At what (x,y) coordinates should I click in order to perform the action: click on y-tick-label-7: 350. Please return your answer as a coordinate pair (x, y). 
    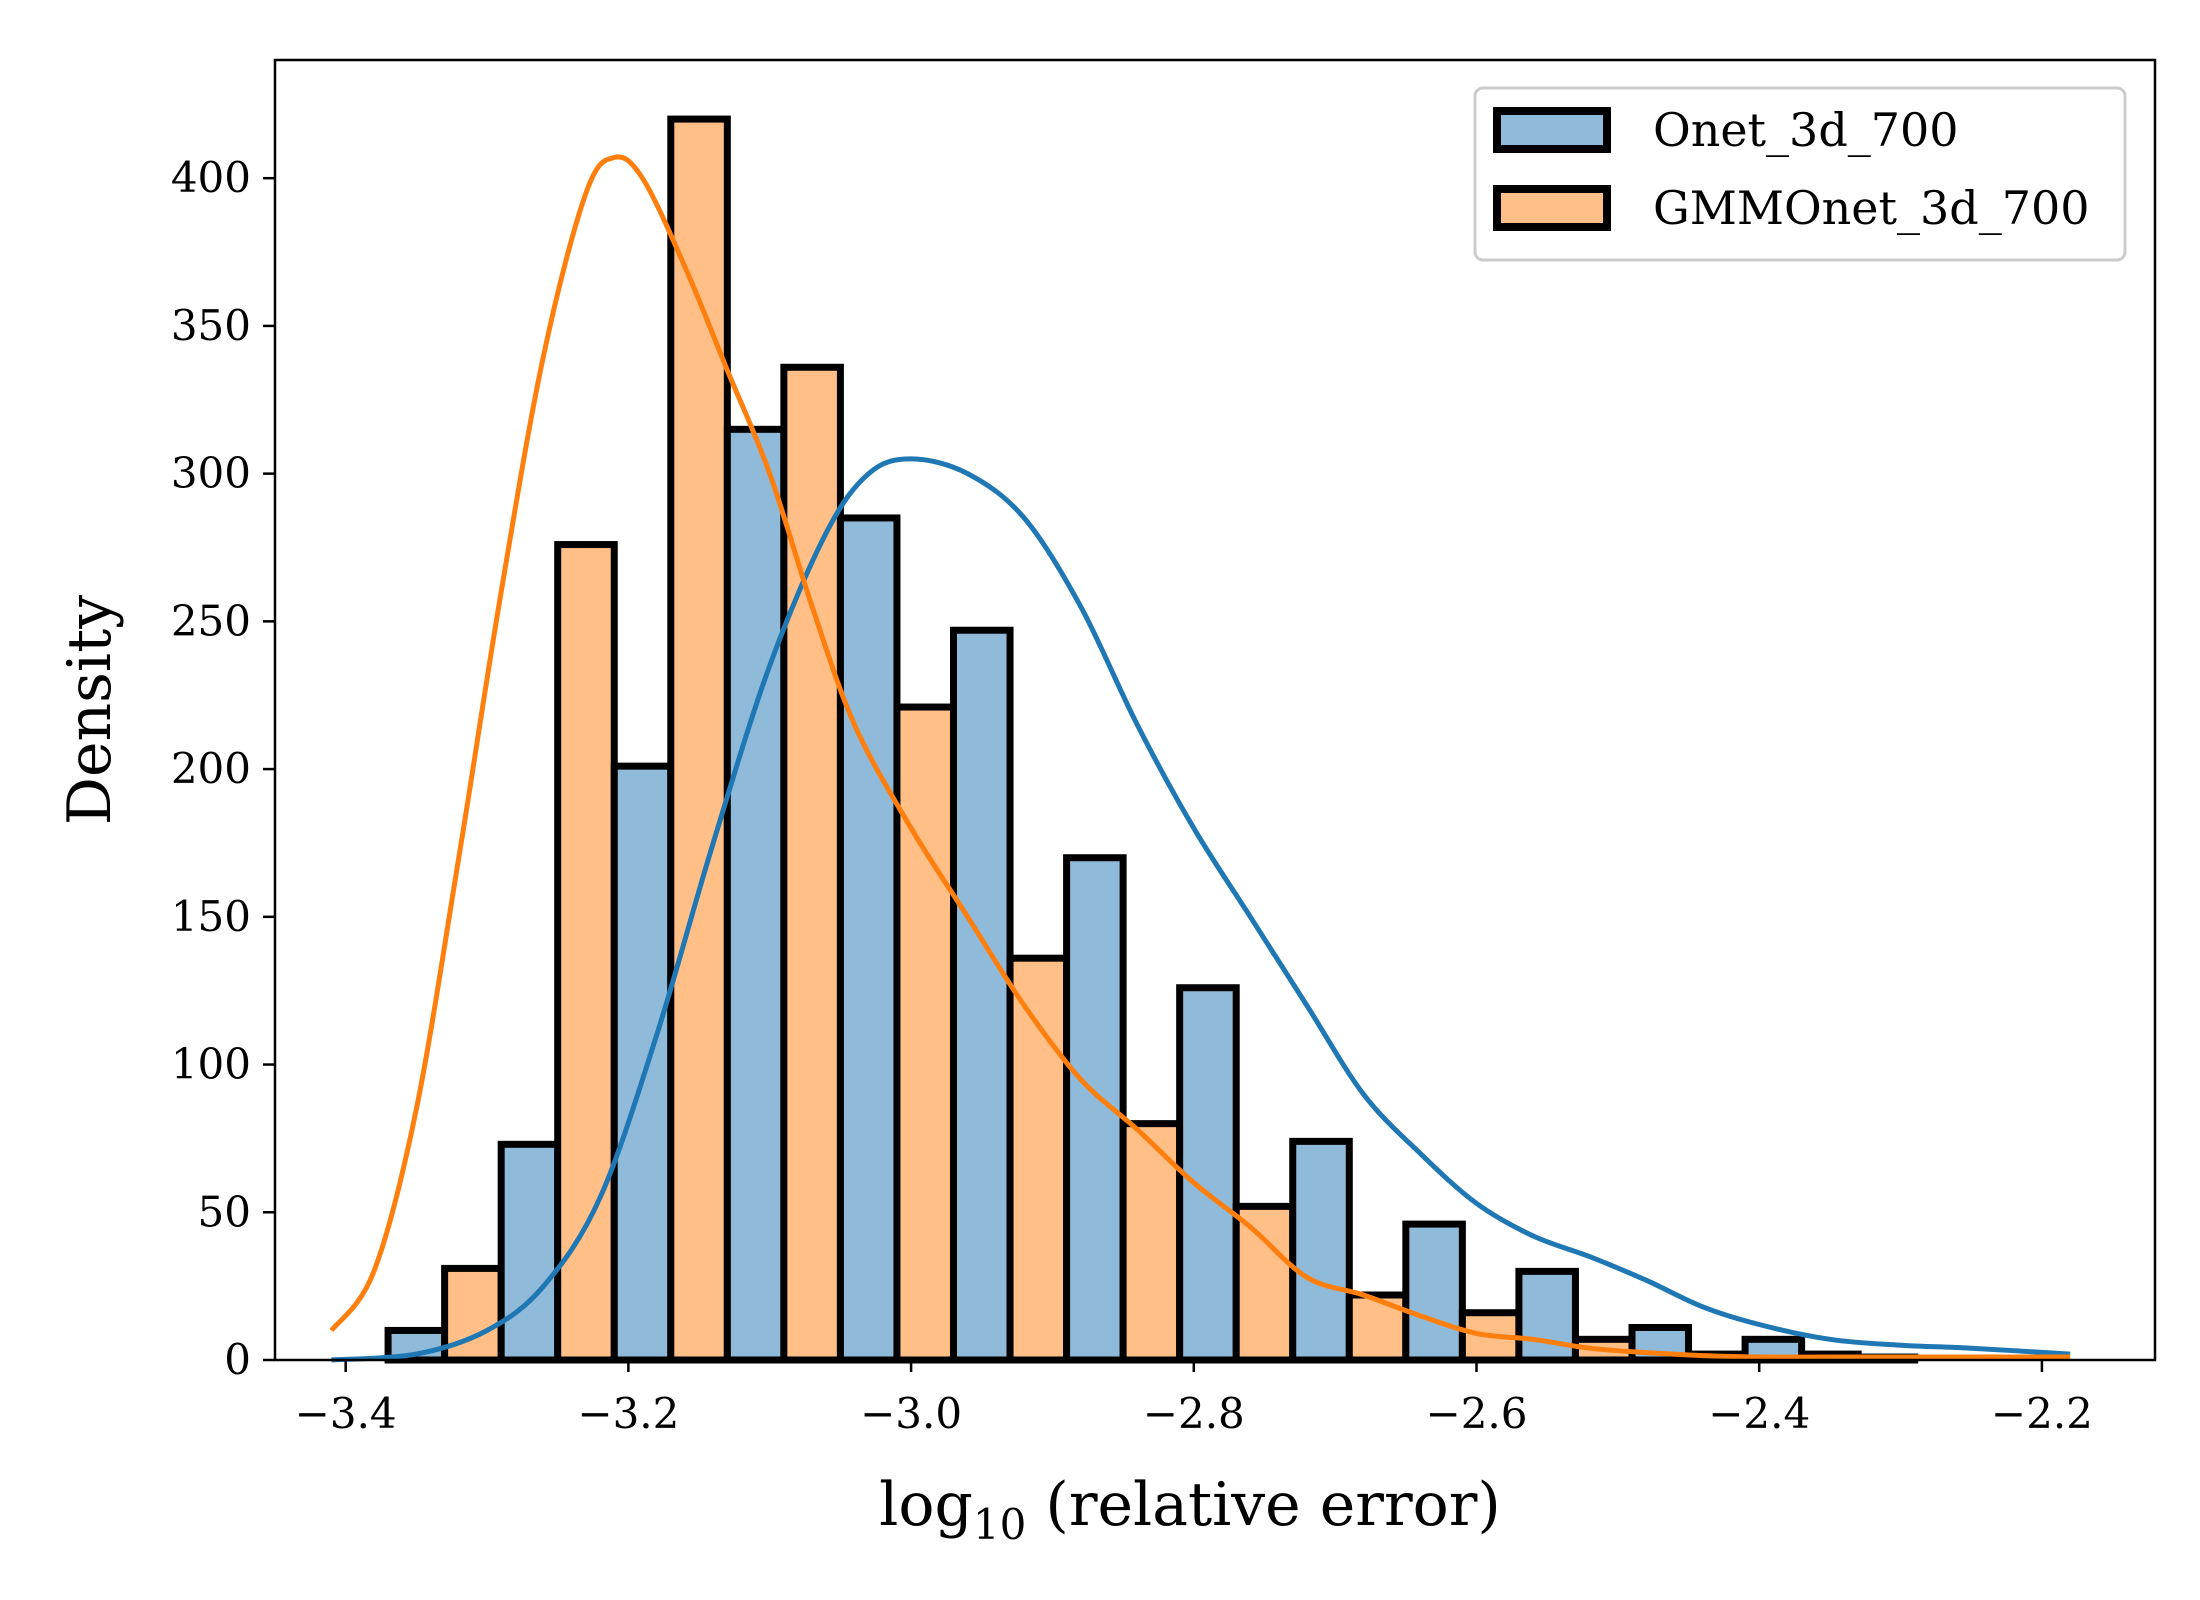
    Looking at the image, I should click on (211, 325).